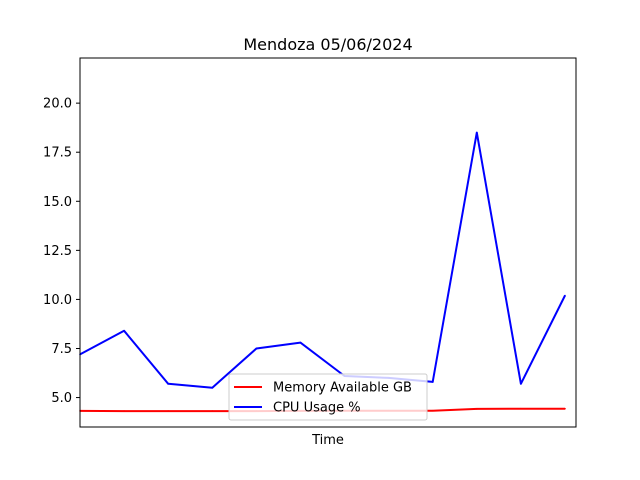  I want to click on y-tick-label: 15.0, so click(57, 202).